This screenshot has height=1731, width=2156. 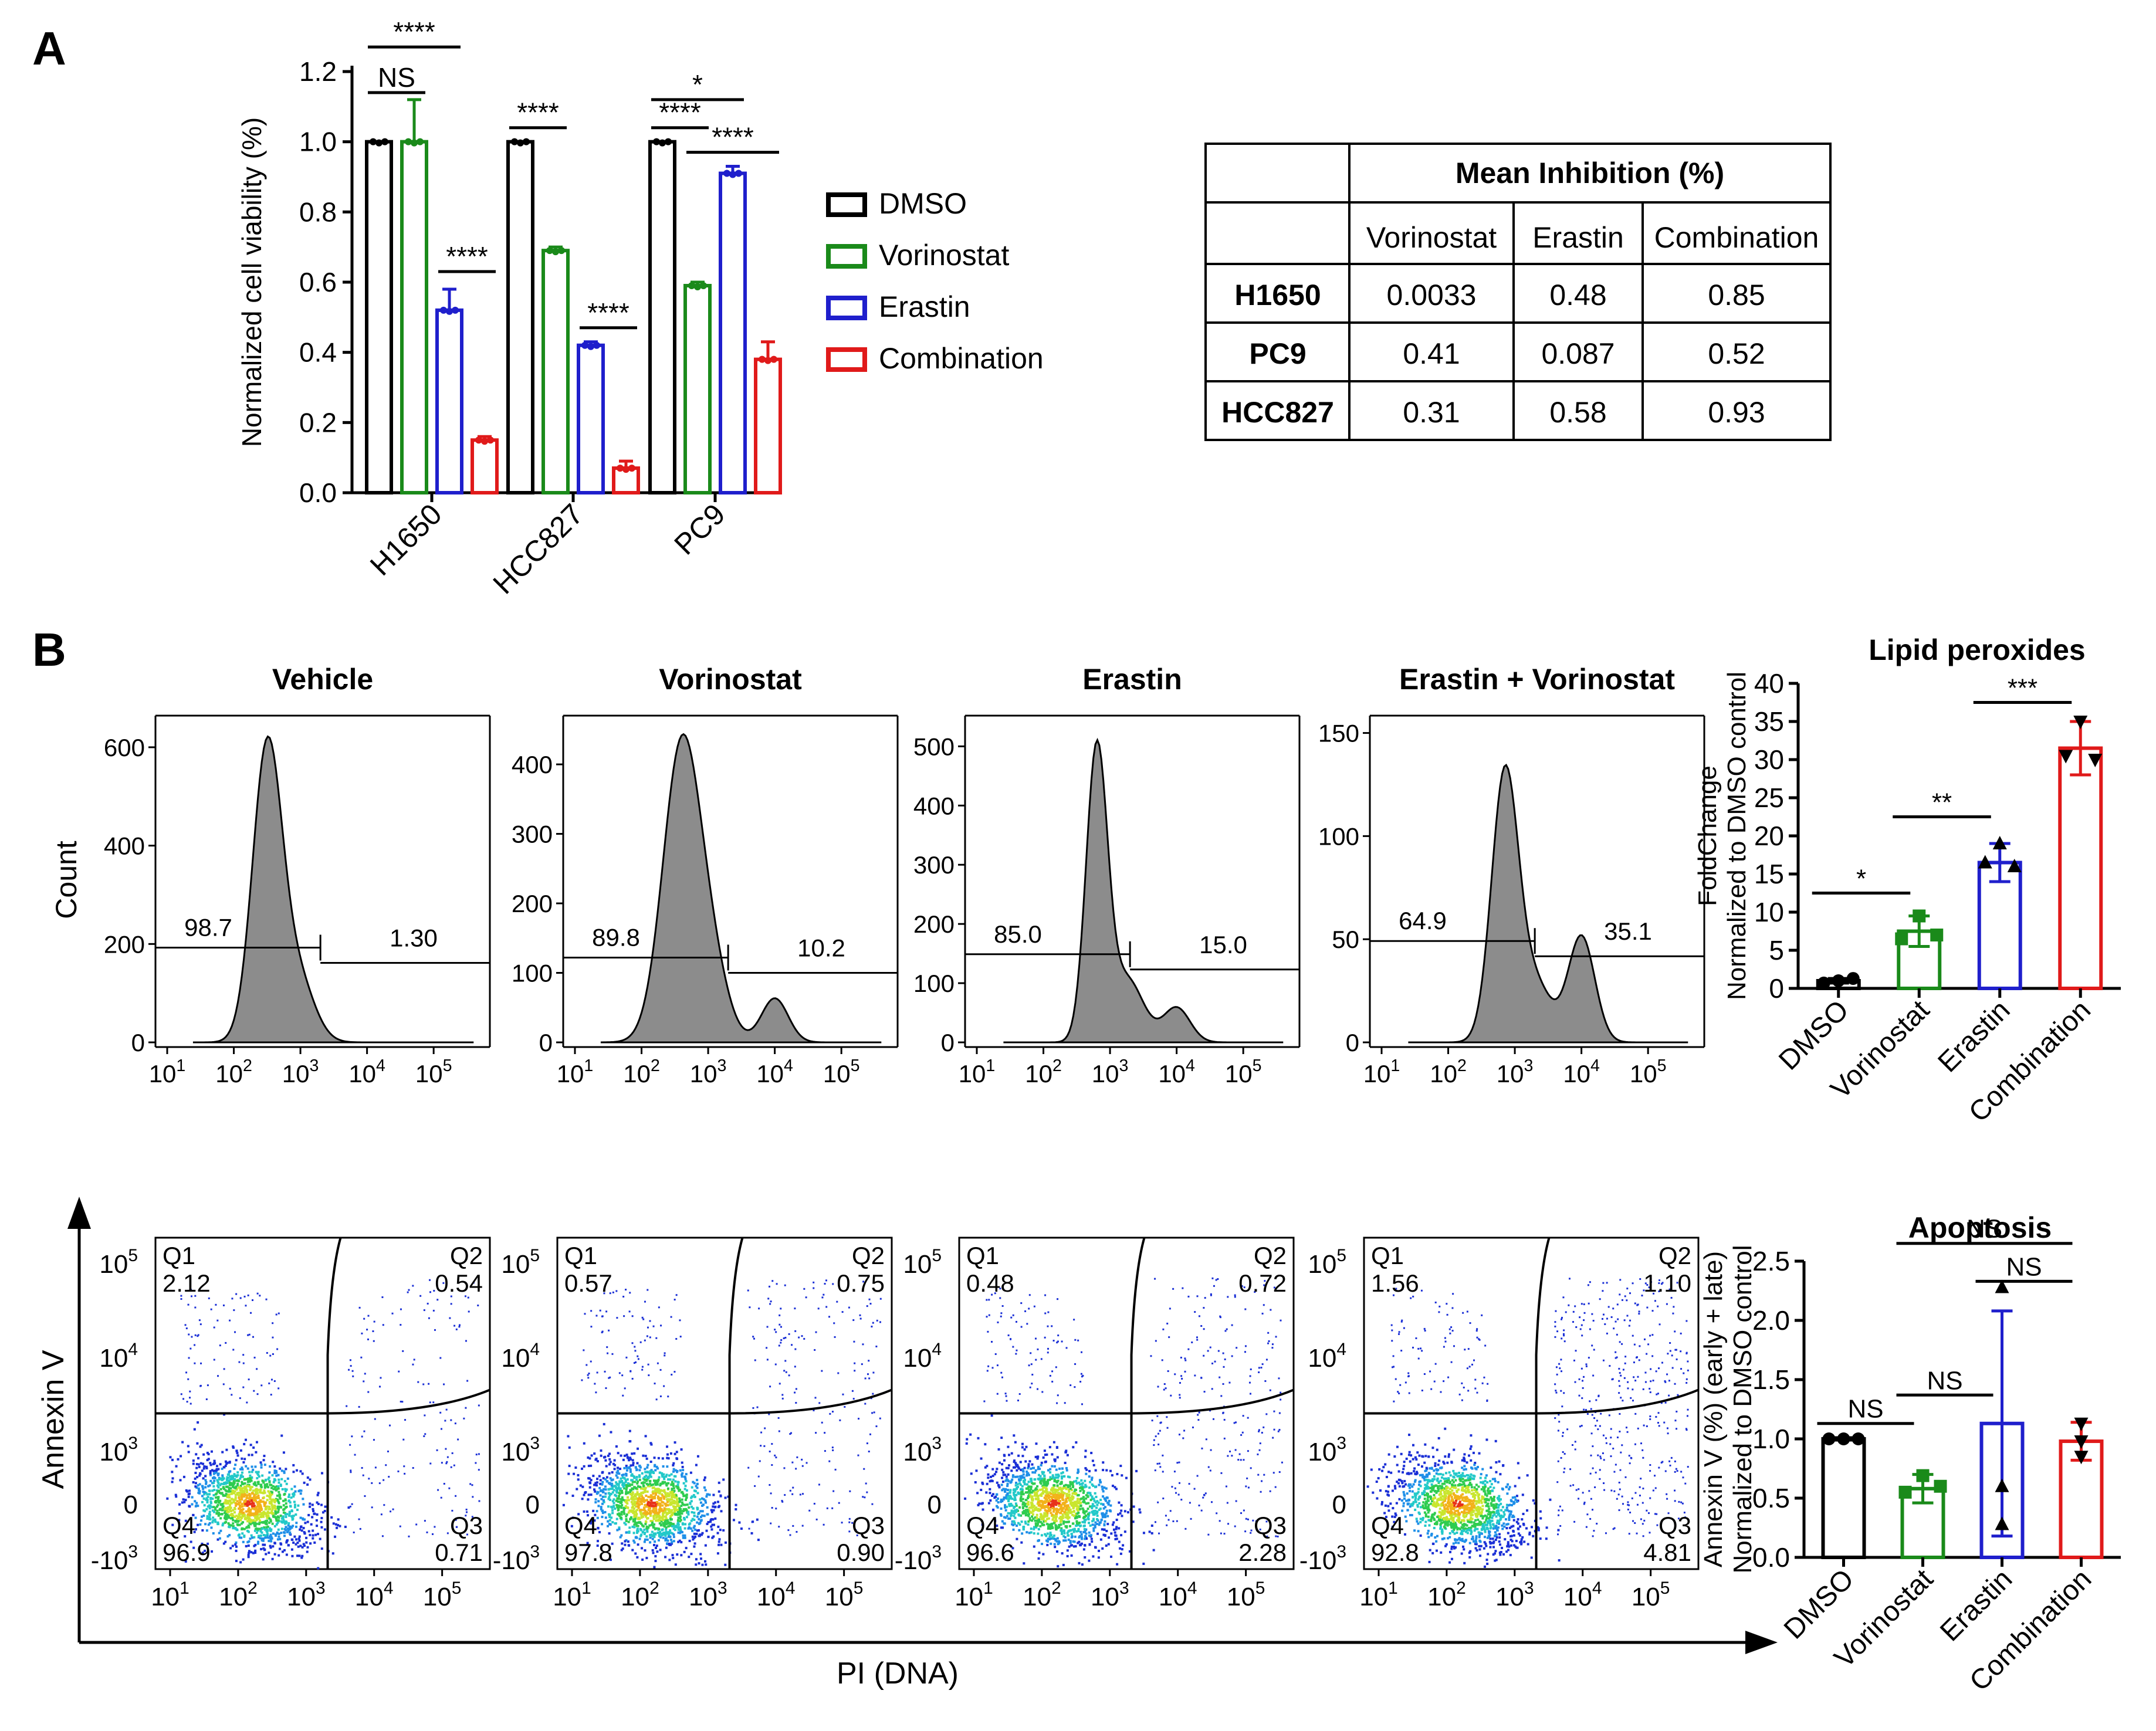 What do you see at coordinates (846, 360) in the screenshot?
I see `legend-swatch-combination` at bounding box center [846, 360].